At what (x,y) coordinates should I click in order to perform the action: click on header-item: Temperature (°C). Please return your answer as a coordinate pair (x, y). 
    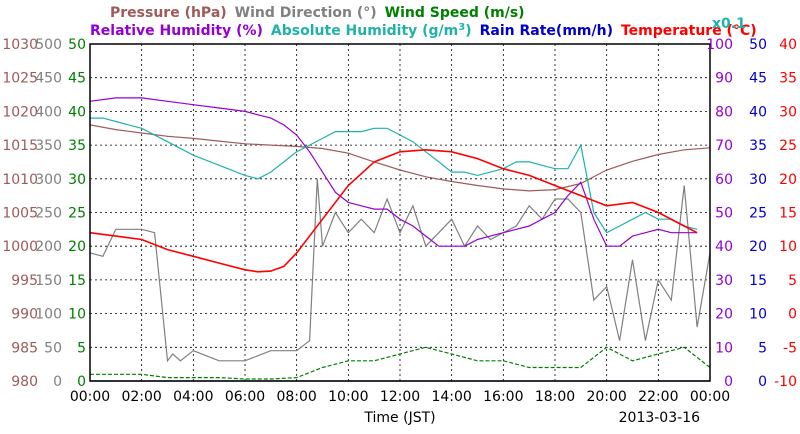
    Looking at the image, I should click on (689, 31).